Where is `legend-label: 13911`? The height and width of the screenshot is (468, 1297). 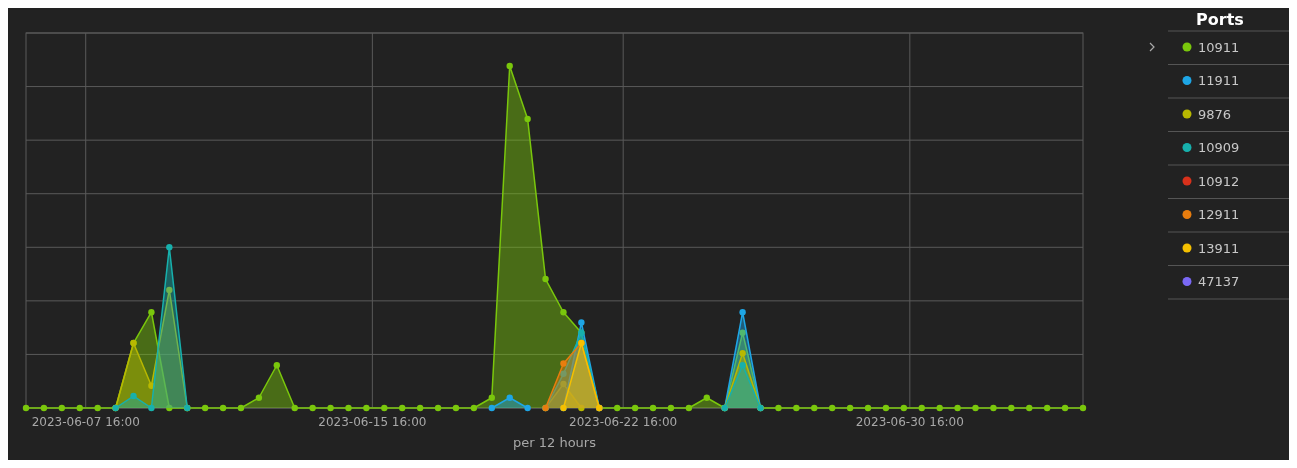
legend-label: 13911 is located at coordinates (1219, 248).